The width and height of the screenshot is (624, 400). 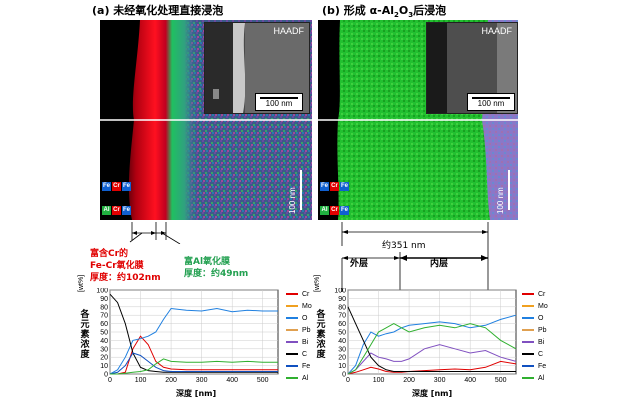 I want to click on panel-a-ytick-label: 40, so click(x=104, y=341).